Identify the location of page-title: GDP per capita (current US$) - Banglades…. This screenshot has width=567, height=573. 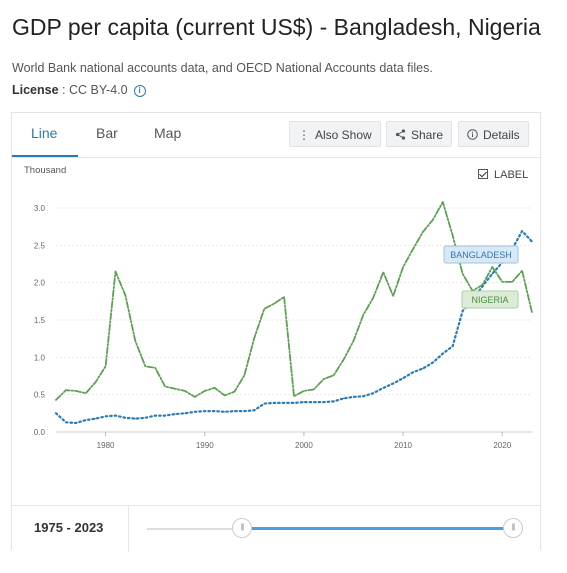
(276, 27).